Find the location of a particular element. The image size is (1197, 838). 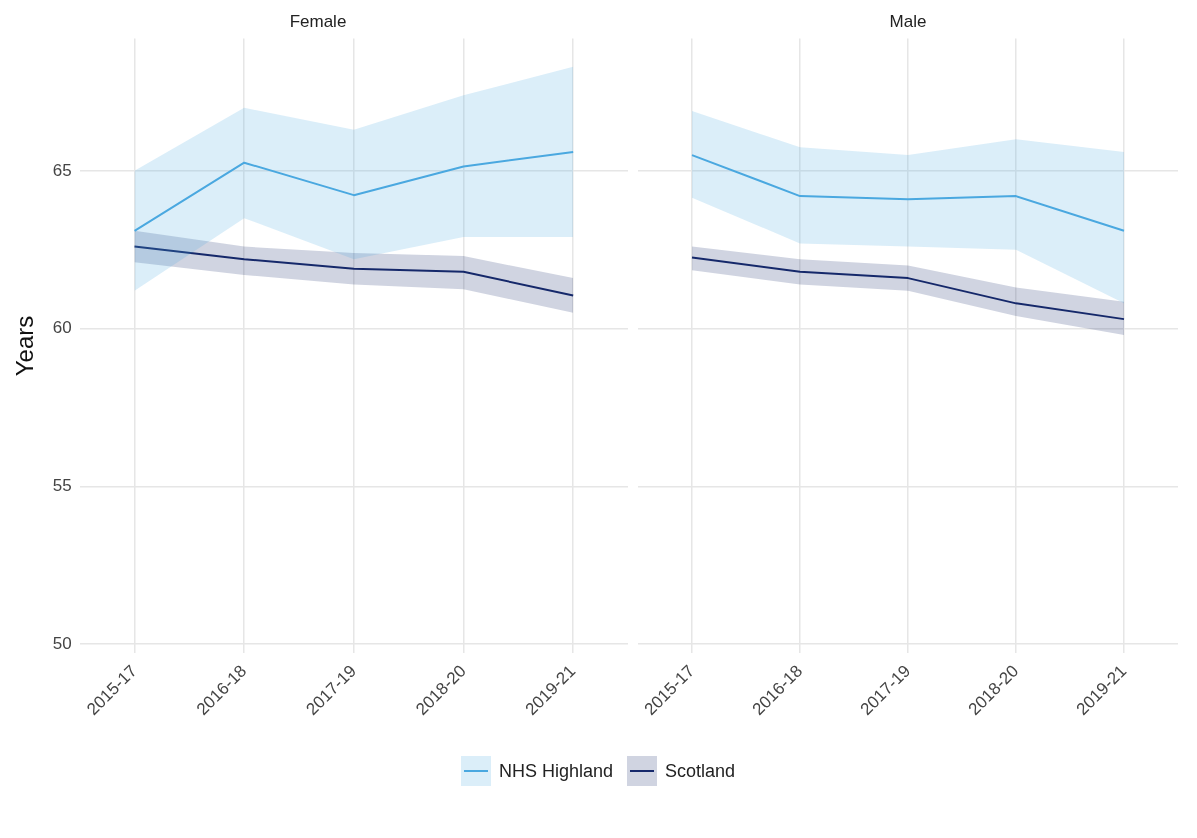

chart-title: Female is located at coordinates (318, 21).